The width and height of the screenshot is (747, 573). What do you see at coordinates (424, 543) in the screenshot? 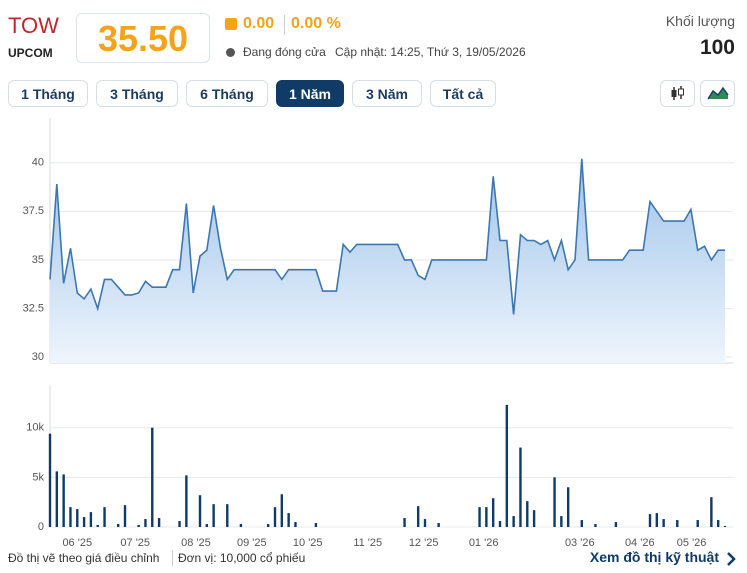
I see `x-tick-label: 12 '25` at bounding box center [424, 543].